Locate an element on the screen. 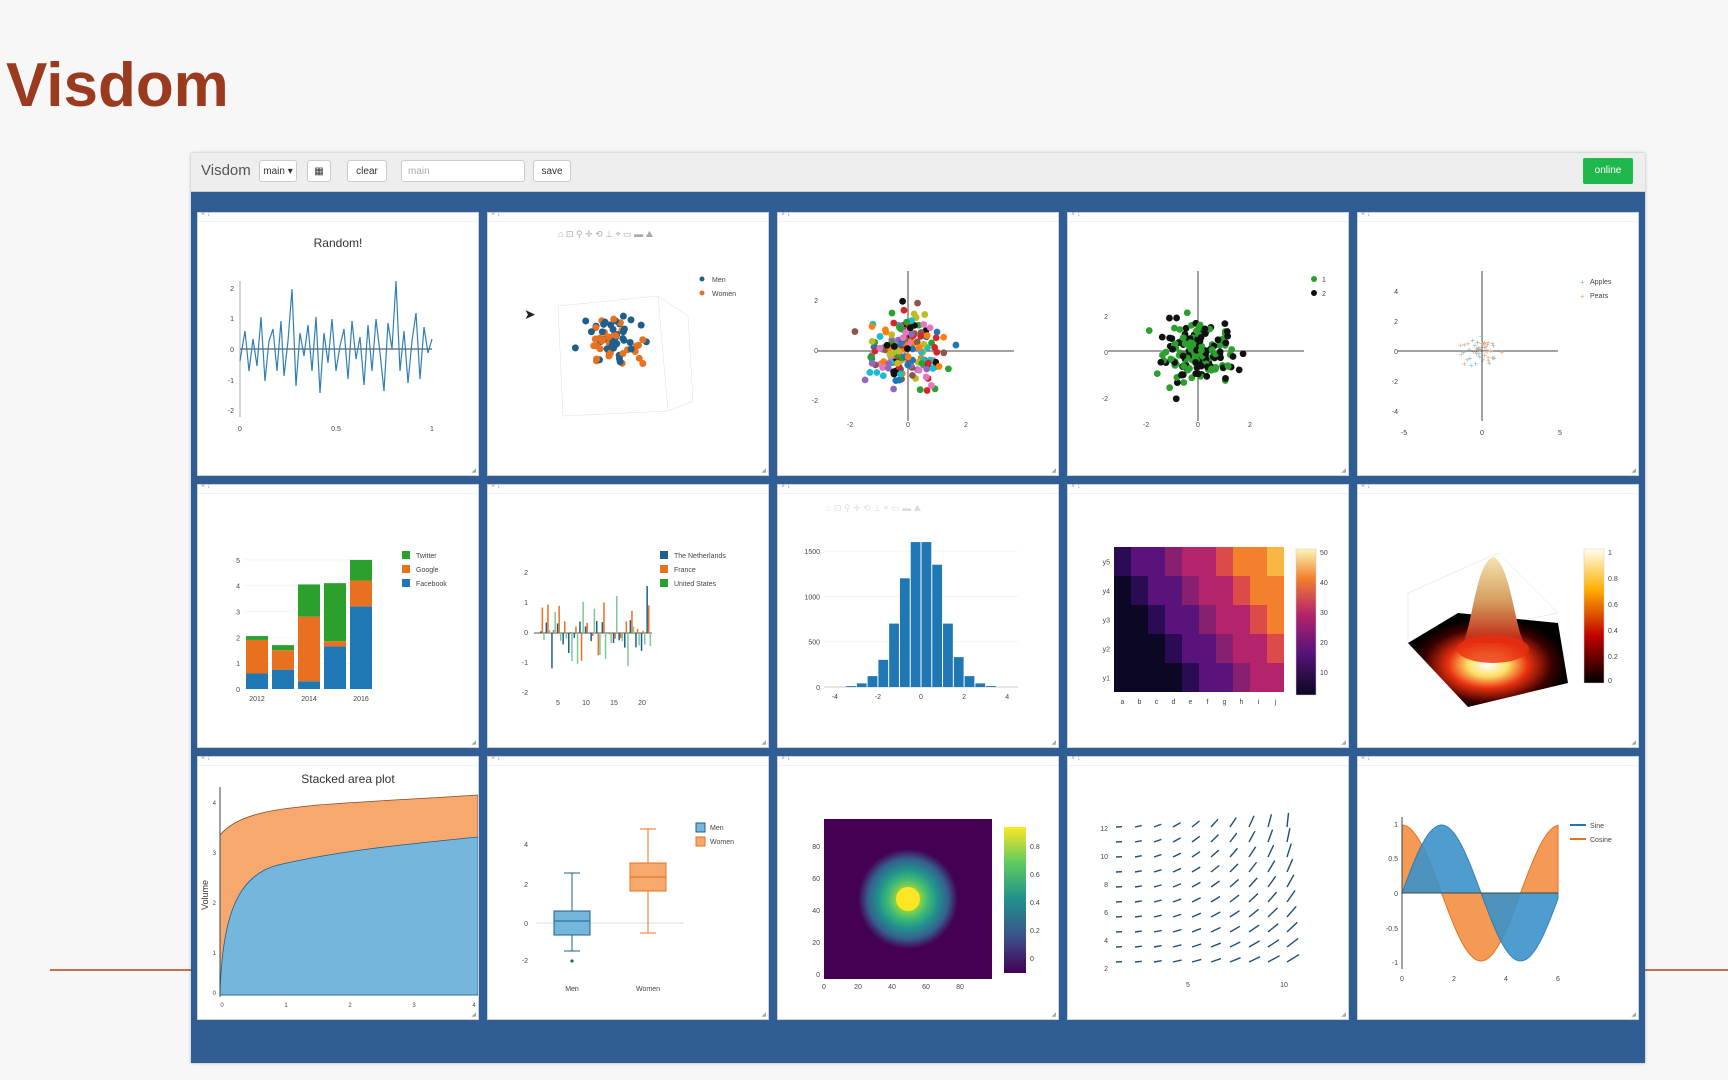 The image size is (1728, 1080). pane-3d-scatter: × ↓ ⌂ ⊡ ⚲ ✛ ⟲ ⊥ ⌖ ▭ ▬ ⛰ Men Women ➤ ◢ is located at coordinates (628, 343).